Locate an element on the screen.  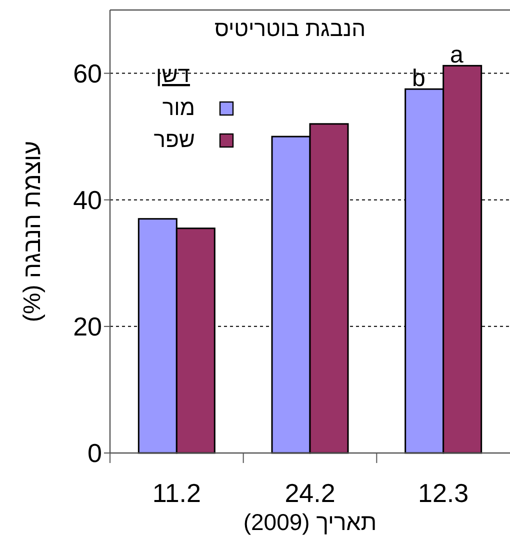
x-tick-label: 11.2 is located at coordinates (177, 493).